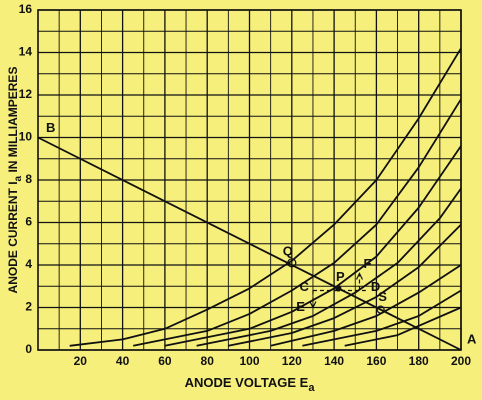 The image size is (482, 400). Describe the element at coordinates (367, 263) in the screenshot. I see `annotation-label: F` at that location.